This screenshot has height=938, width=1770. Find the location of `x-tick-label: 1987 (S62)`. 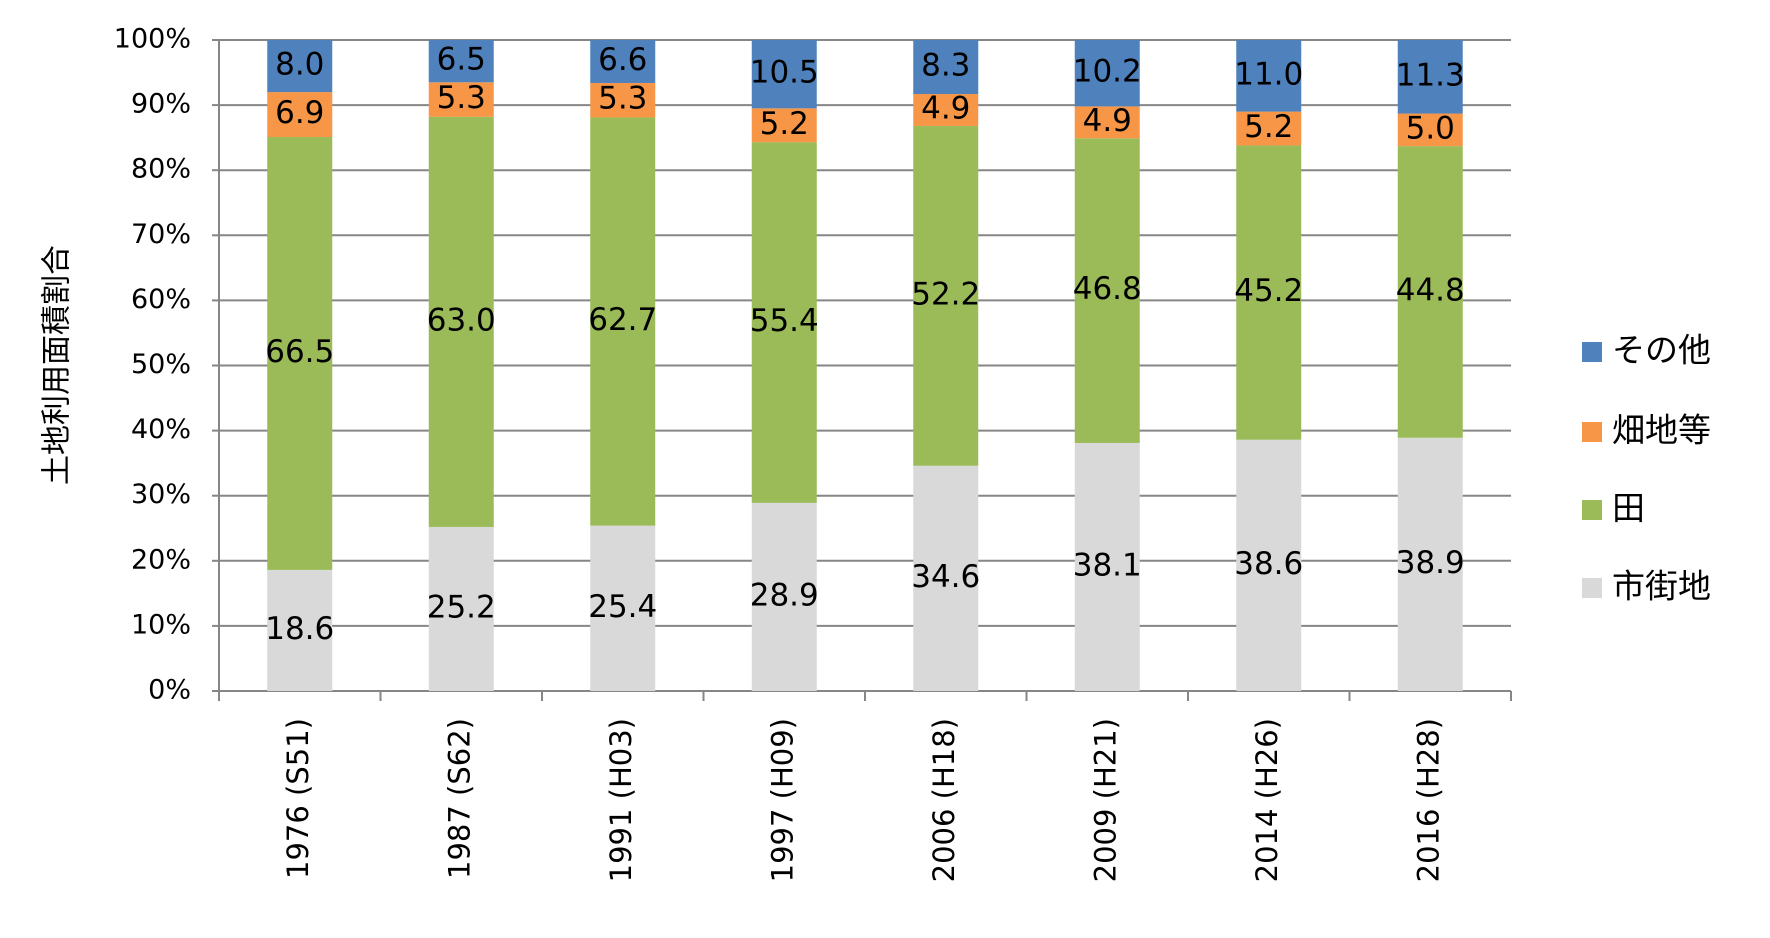

x-tick-label: 1987 (S62) is located at coordinates (459, 798).